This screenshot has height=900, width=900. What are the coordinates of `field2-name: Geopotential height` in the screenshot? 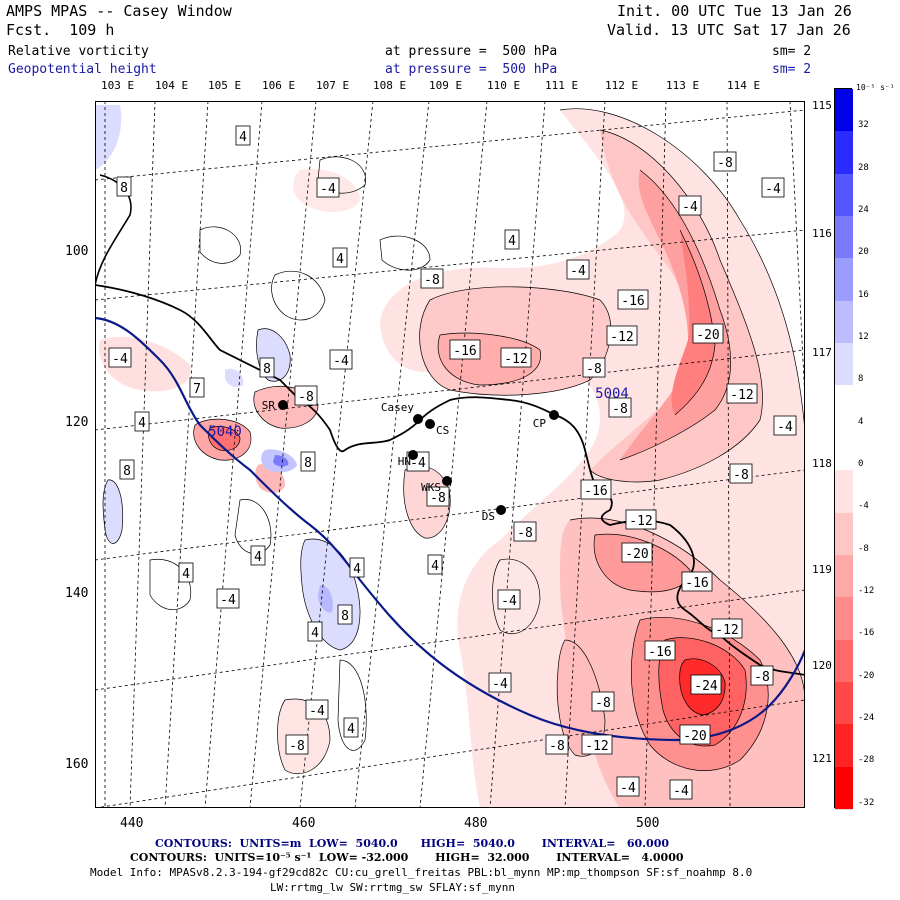 It's located at (82, 69).